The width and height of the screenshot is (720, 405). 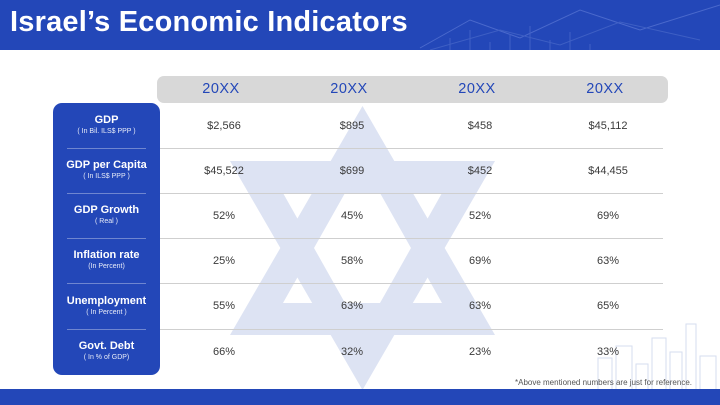 I want to click on indicator-label-gdp: GDP ( In Bil. ILS$ PPP ), so click(x=106, y=136).